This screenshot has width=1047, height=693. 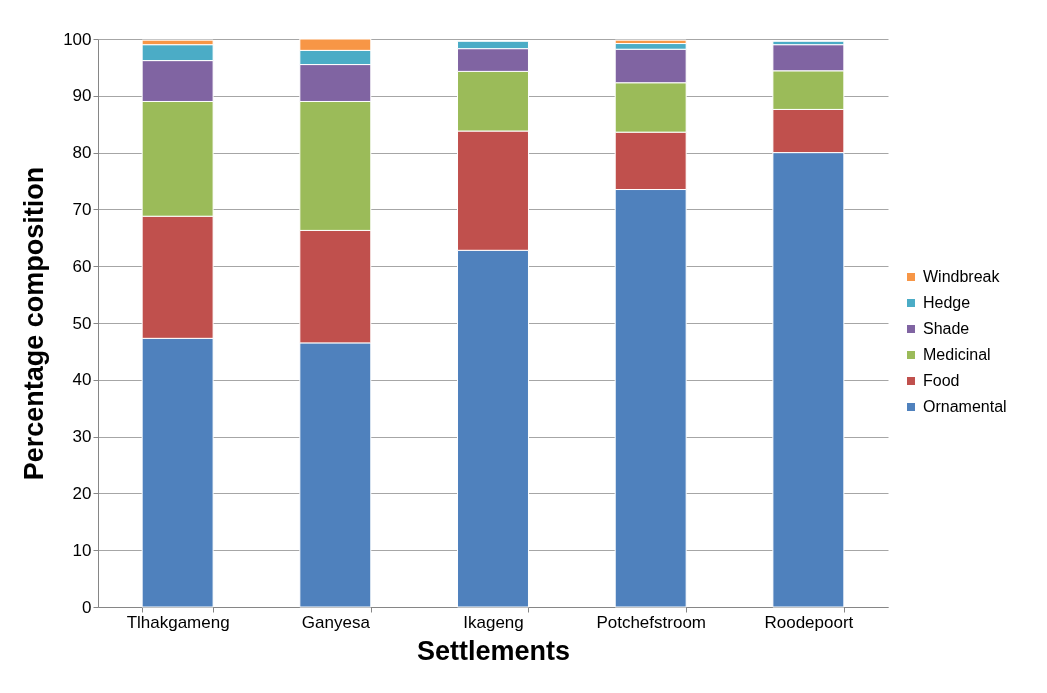 I want to click on y-tick-label: 70, so click(x=82, y=209).